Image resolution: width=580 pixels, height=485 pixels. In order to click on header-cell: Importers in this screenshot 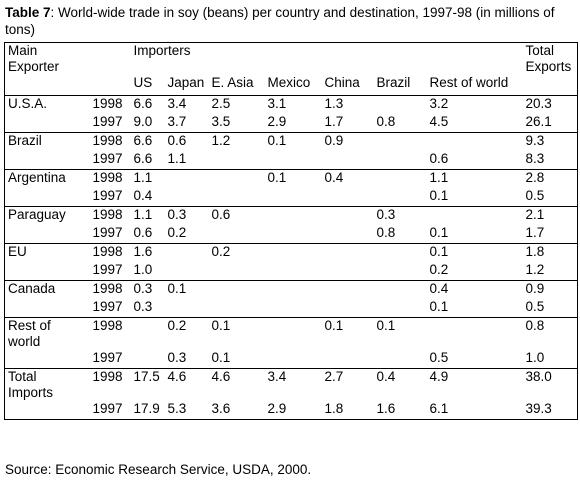, I will do `click(162, 50)`.